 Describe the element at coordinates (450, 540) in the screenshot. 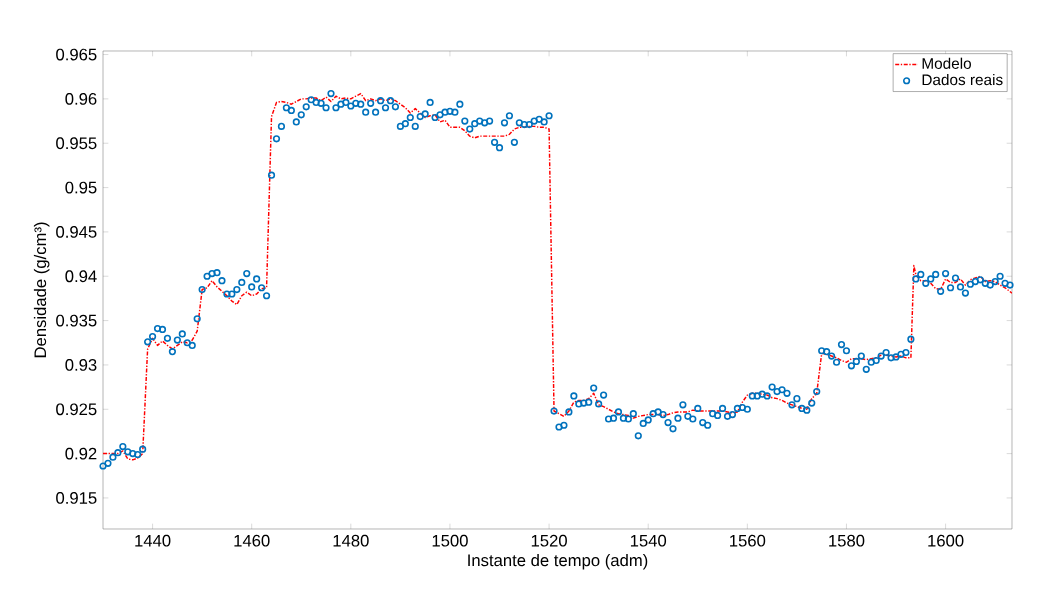

I see `x-tick-label: 1500` at that location.